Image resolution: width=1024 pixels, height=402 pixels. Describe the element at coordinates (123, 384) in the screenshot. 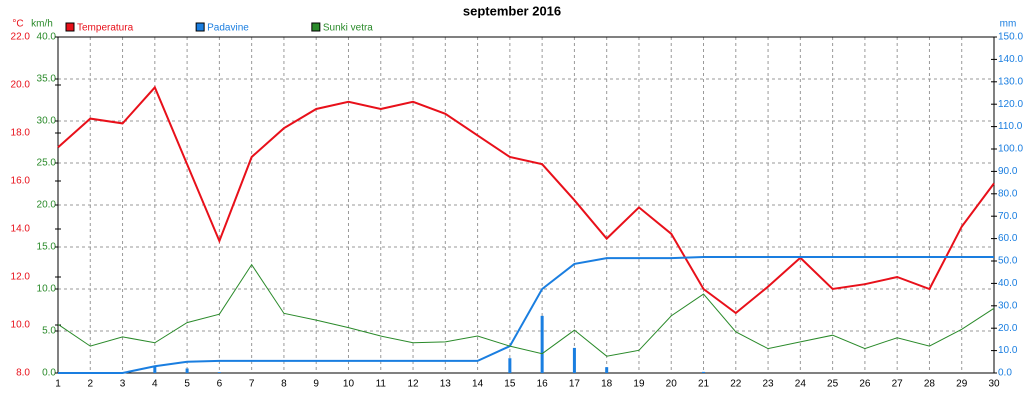

I see `x-tick-label: 3` at that location.